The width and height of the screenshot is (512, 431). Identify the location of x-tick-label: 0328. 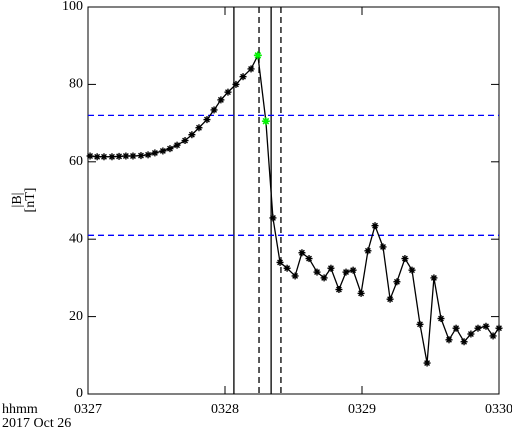
(225, 409).